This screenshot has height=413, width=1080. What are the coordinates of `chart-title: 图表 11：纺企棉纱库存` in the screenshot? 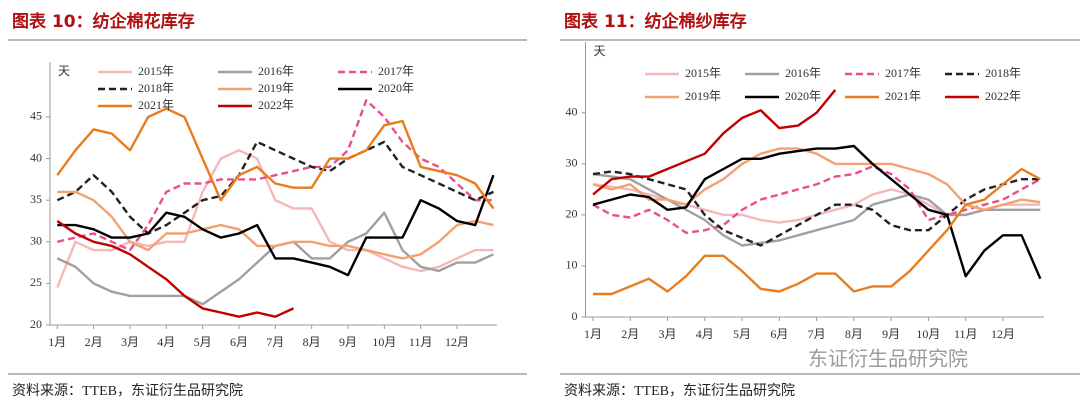 It's located at (655, 21).